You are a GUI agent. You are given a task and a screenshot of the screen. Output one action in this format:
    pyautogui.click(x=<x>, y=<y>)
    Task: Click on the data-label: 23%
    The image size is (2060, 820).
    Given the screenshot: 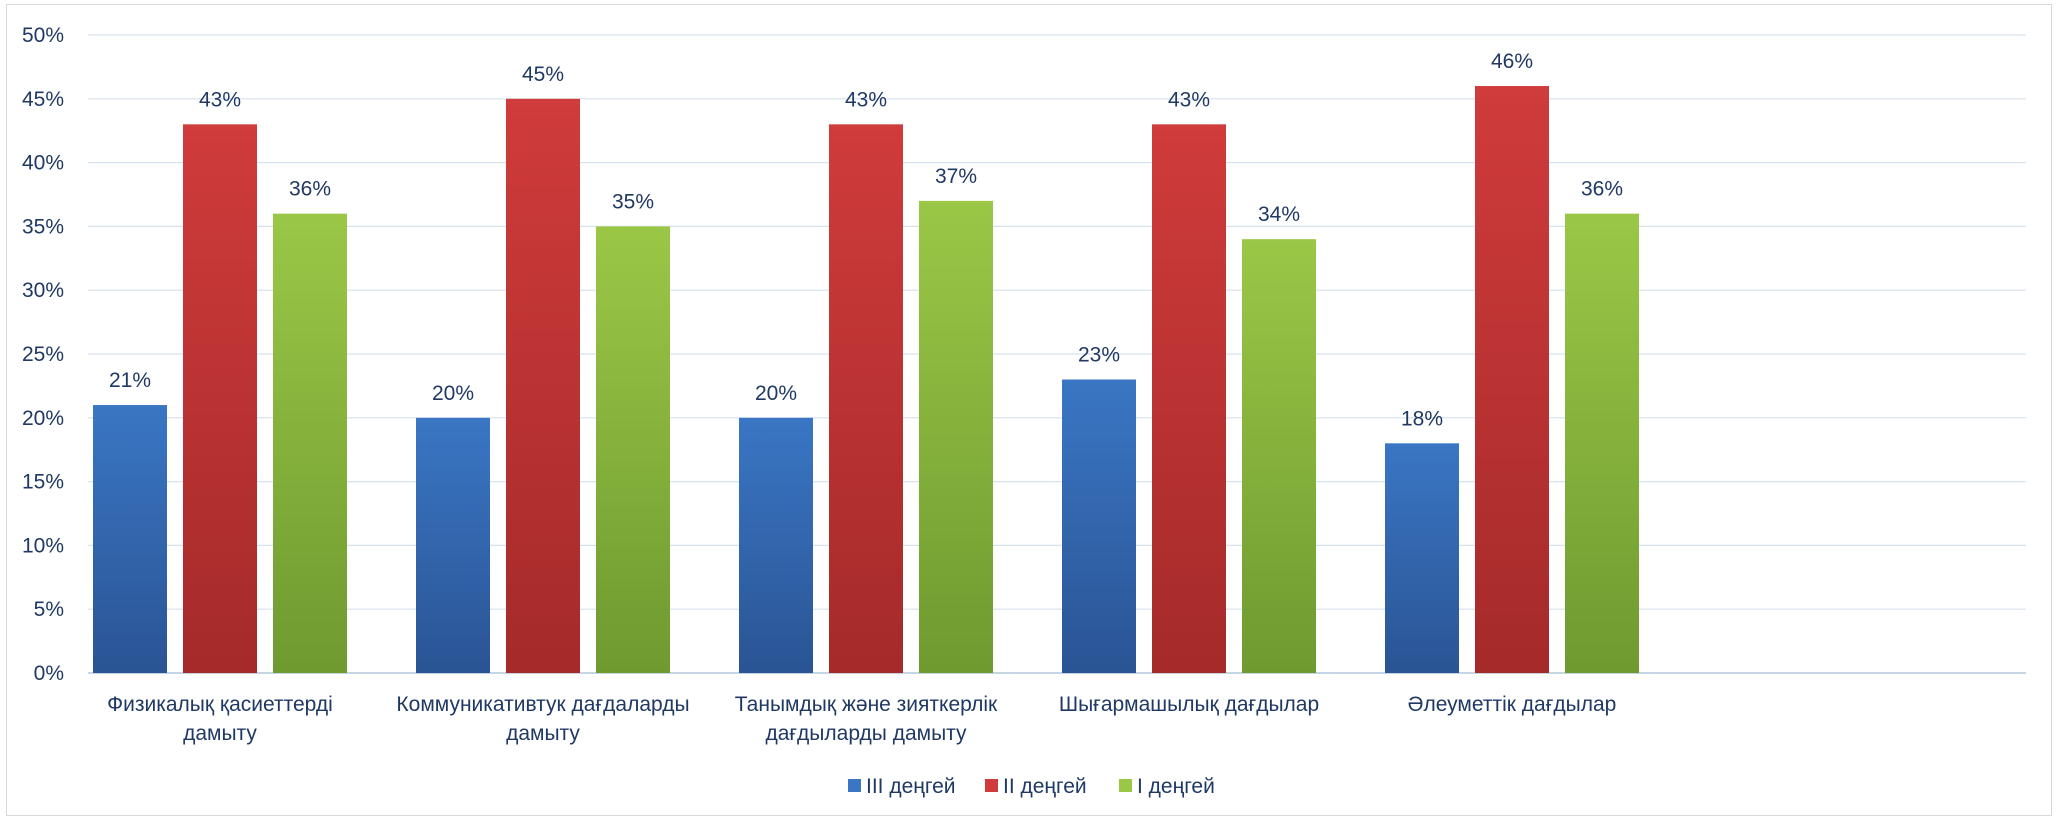 What is the action you would take?
    pyautogui.click(x=1099, y=355)
    